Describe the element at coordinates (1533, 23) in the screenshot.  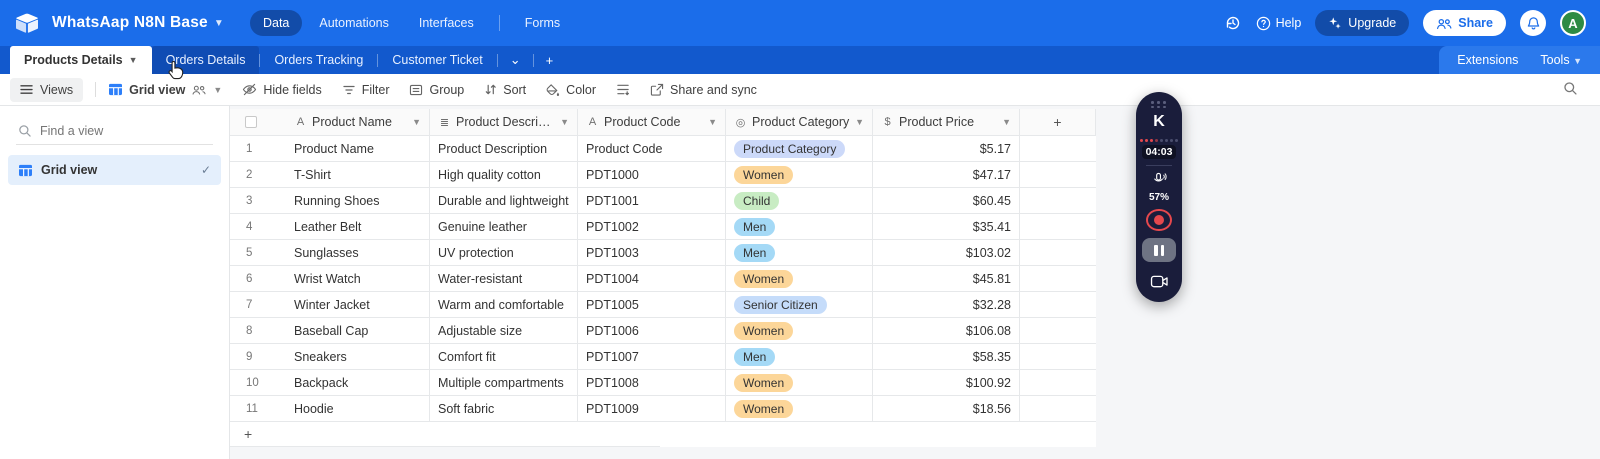
I see `notifications-bell-icon` at that location.